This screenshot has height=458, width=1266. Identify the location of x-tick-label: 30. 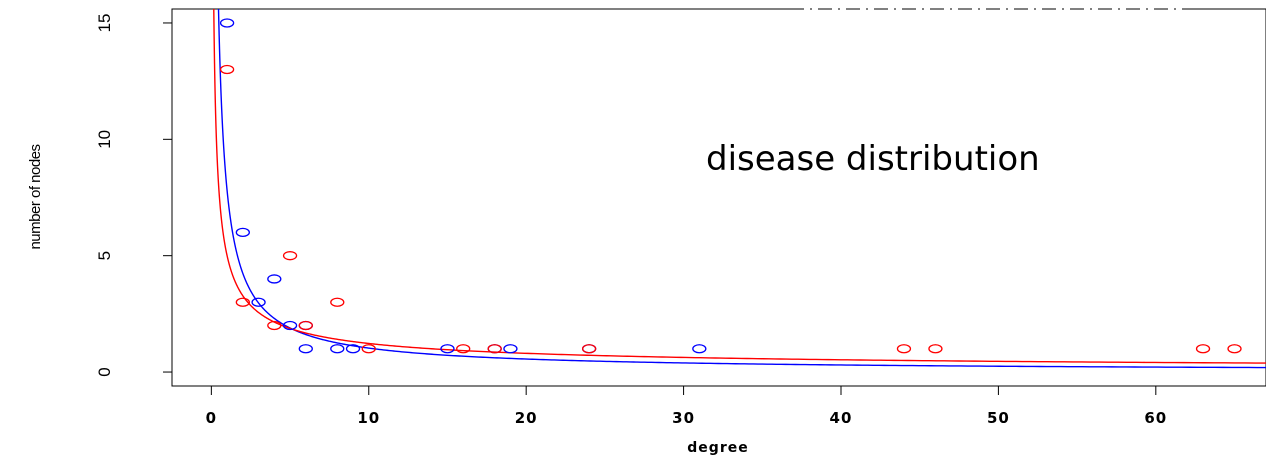
(683, 418).